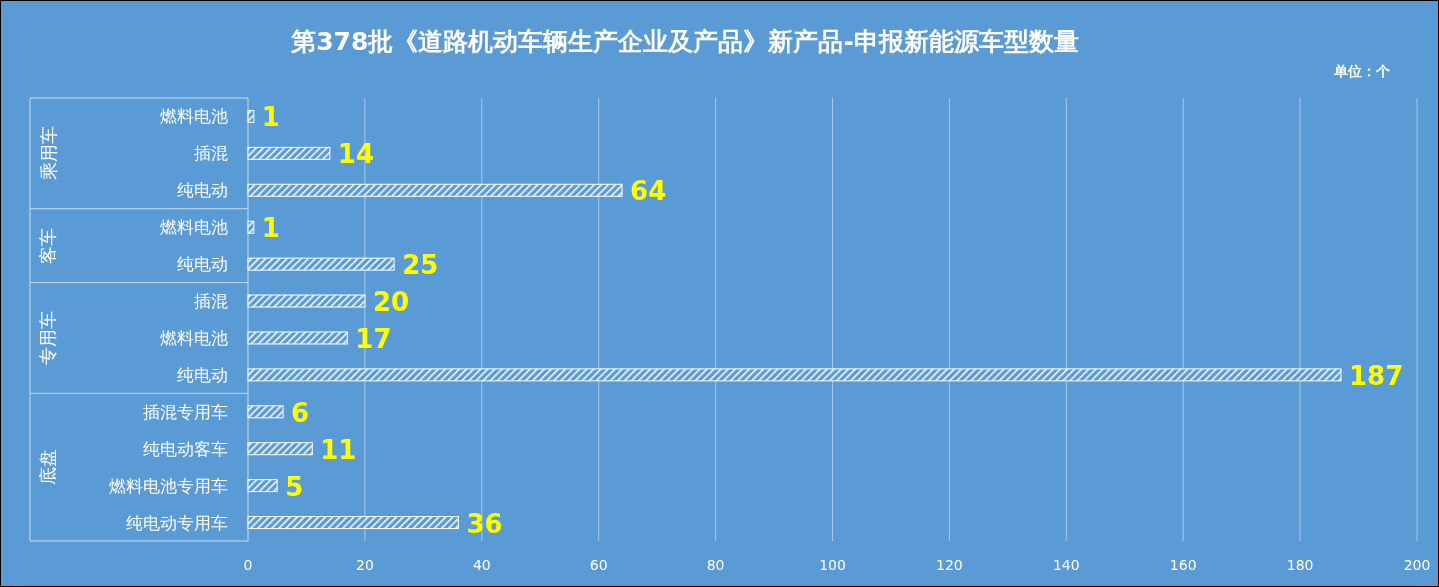 This screenshot has height=587, width=1439. Describe the element at coordinates (338, 449) in the screenshot. I see `data-label: 11` at that location.